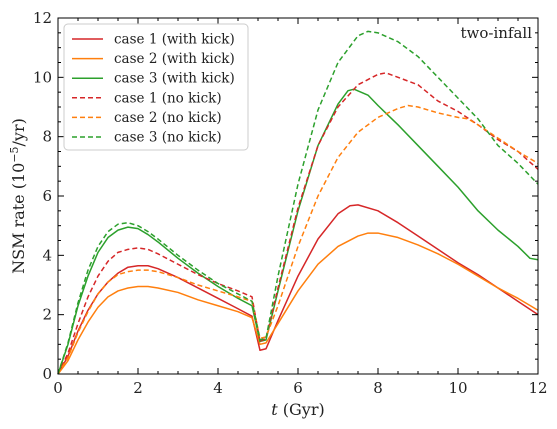 The width and height of the screenshot is (557, 429). What do you see at coordinates (537, 388) in the screenshot?
I see `x-tick-label: 12` at bounding box center [537, 388].